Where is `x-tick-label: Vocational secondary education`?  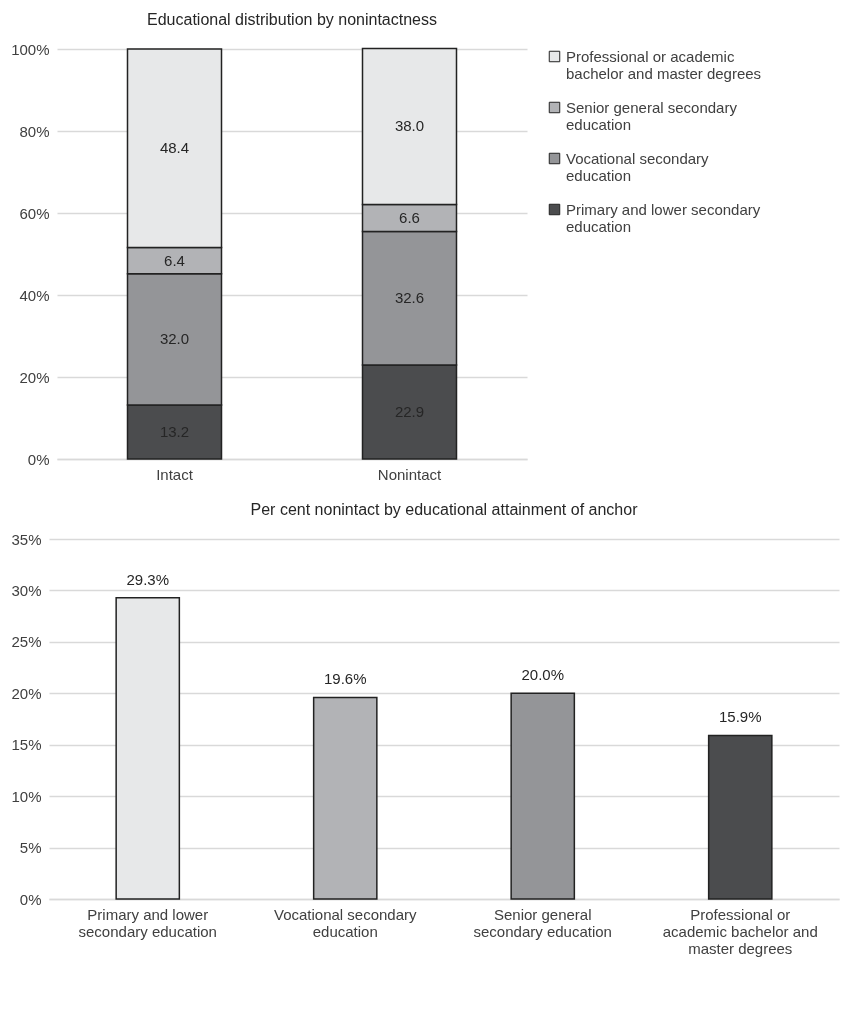 x-tick-label: Vocational secondary education is located at coordinates (345, 922).